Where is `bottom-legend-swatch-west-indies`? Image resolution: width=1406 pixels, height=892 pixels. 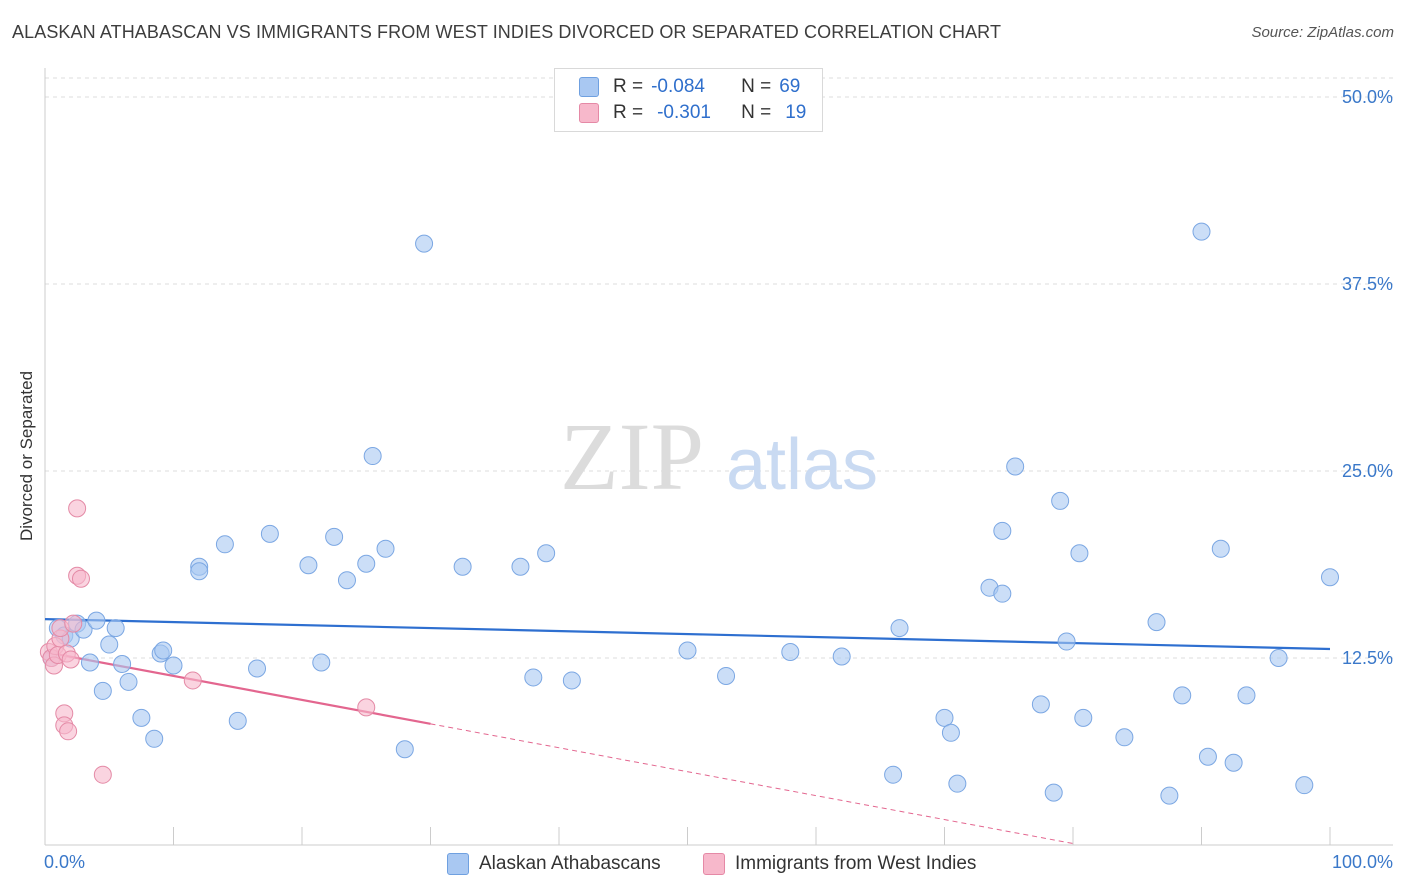 bottom-legend-swatch-west-indies is located at coordinates (714, 864).